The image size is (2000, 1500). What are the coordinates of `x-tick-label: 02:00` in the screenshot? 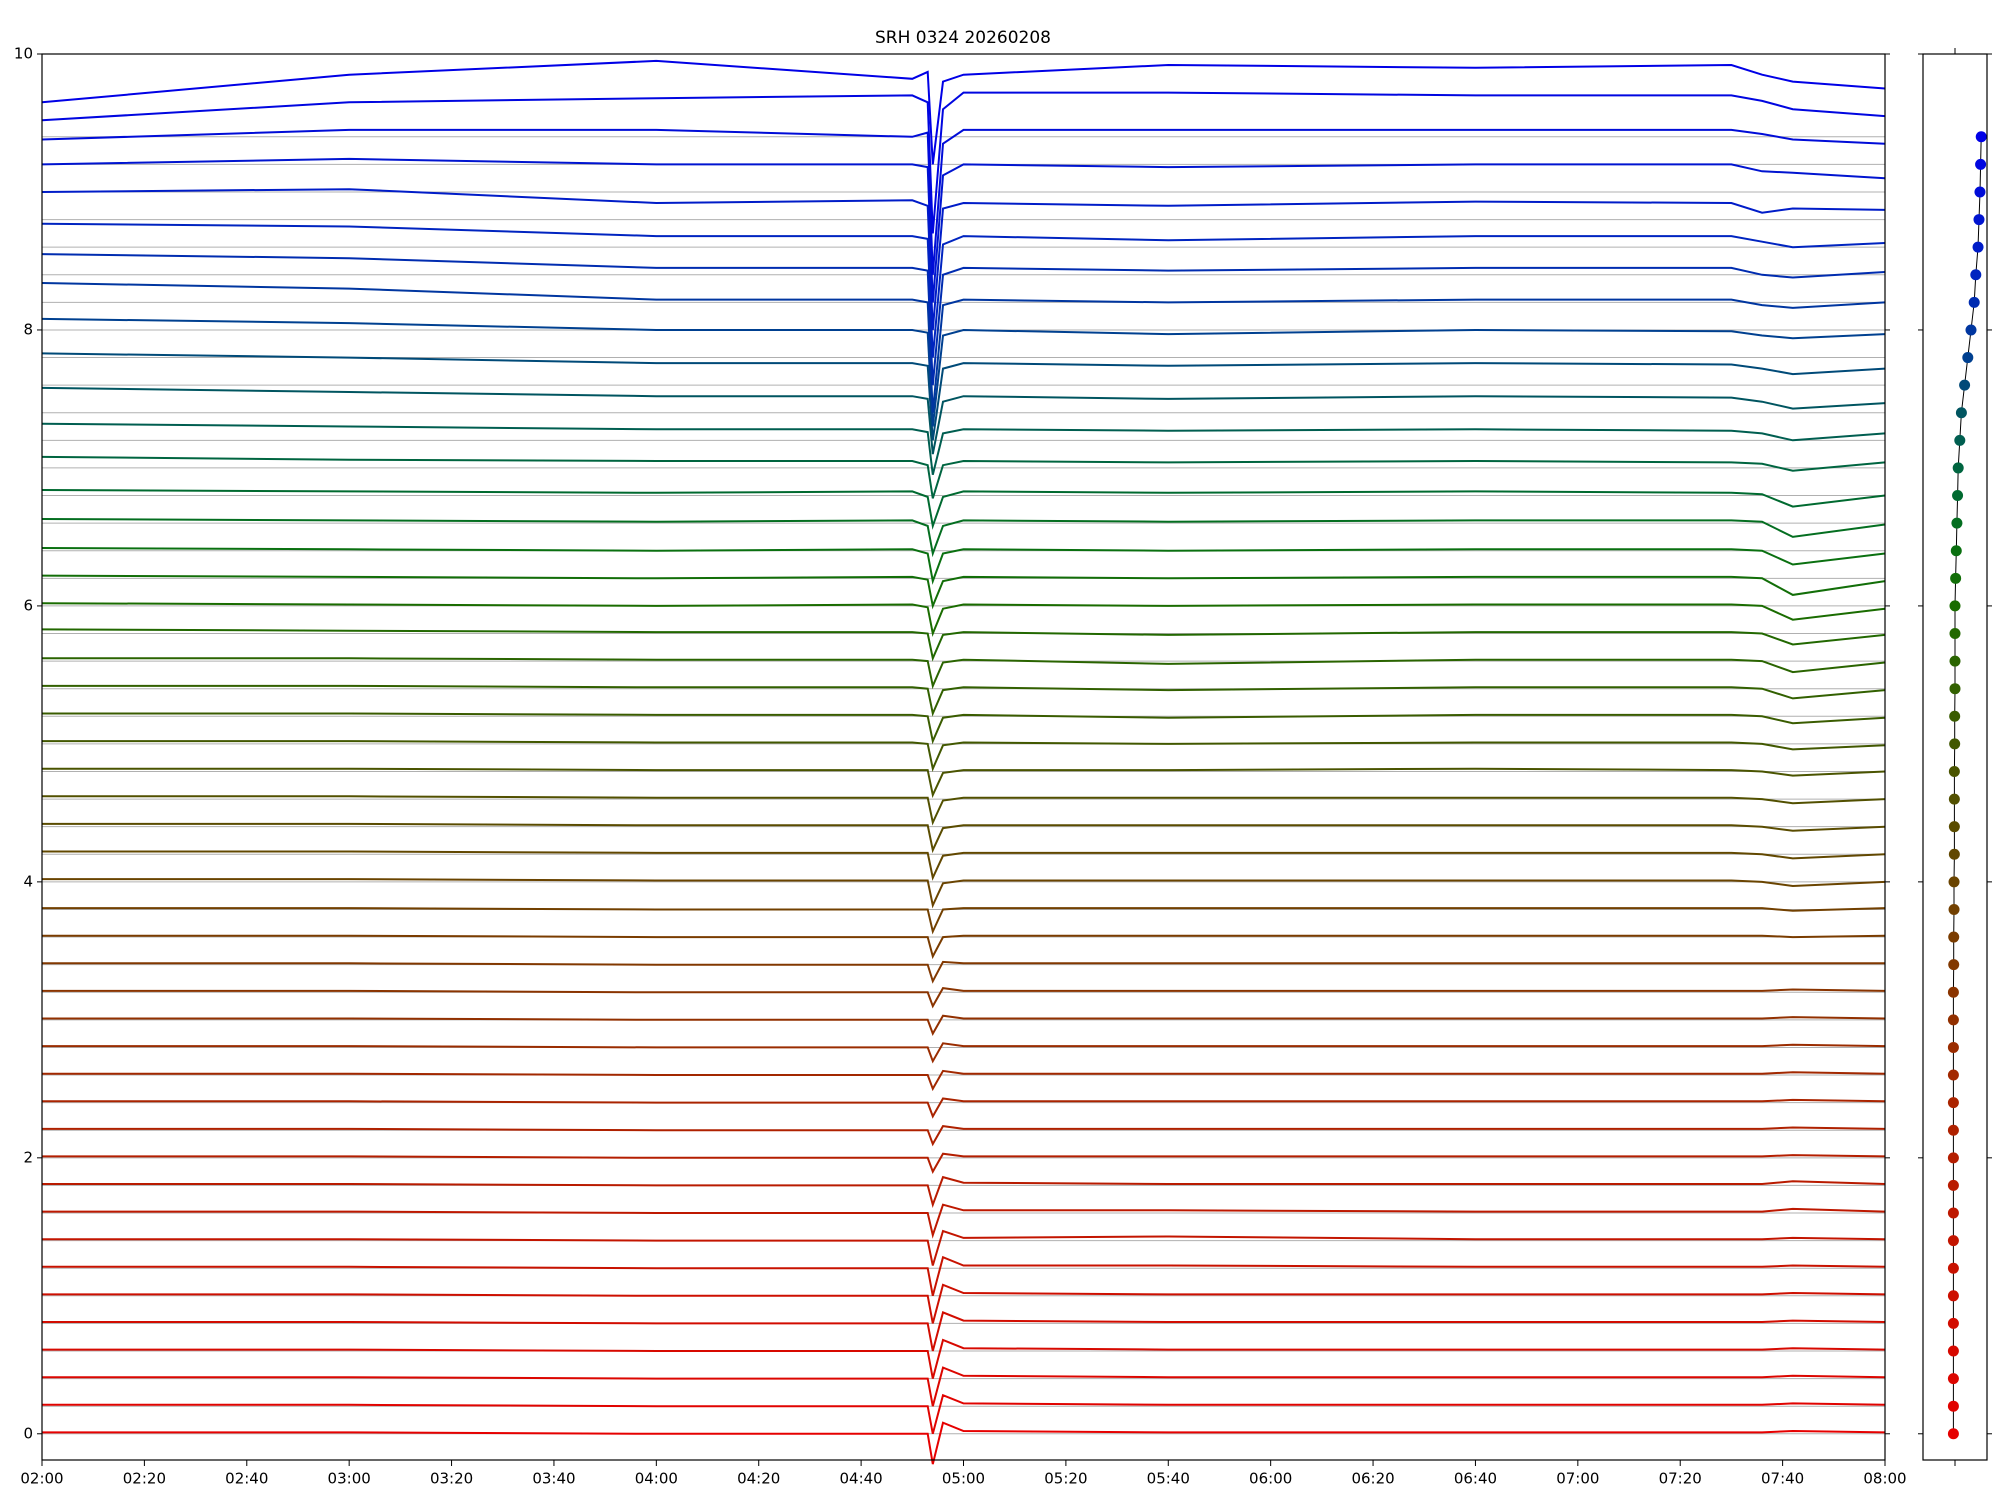 It's located at (41, 1479).